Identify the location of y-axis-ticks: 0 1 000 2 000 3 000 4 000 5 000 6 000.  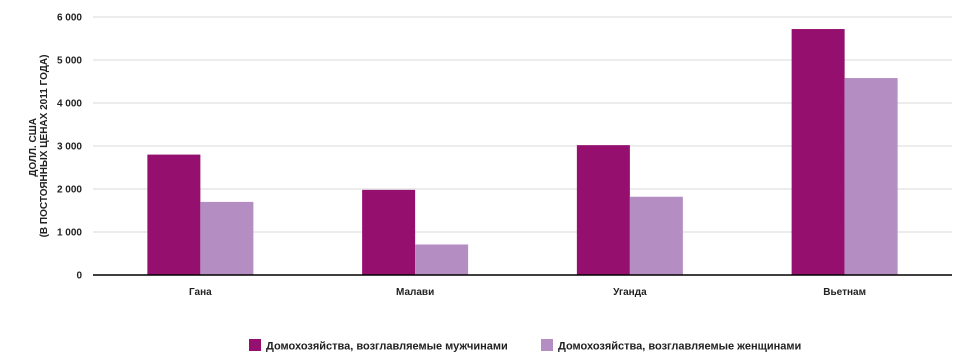
(69, 147).